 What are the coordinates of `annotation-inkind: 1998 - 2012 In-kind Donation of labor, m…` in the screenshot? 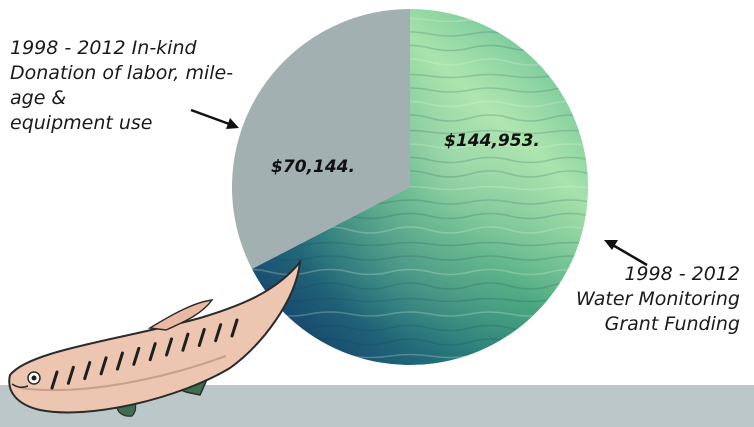 It's located at (122, 85).